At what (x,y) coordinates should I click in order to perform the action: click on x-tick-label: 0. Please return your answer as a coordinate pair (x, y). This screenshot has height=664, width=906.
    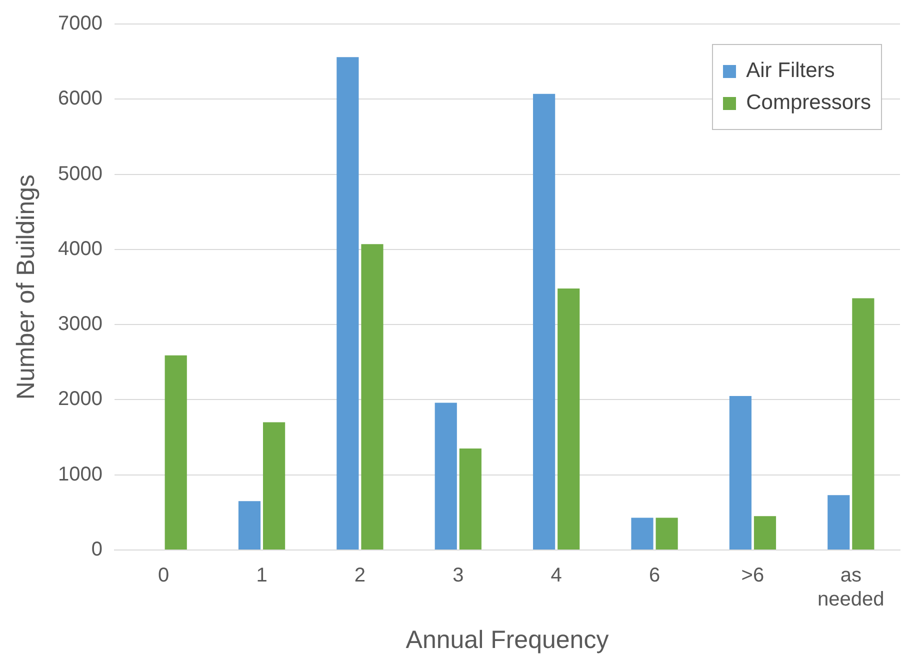
    Looking at the image, I should click on (164, 575).